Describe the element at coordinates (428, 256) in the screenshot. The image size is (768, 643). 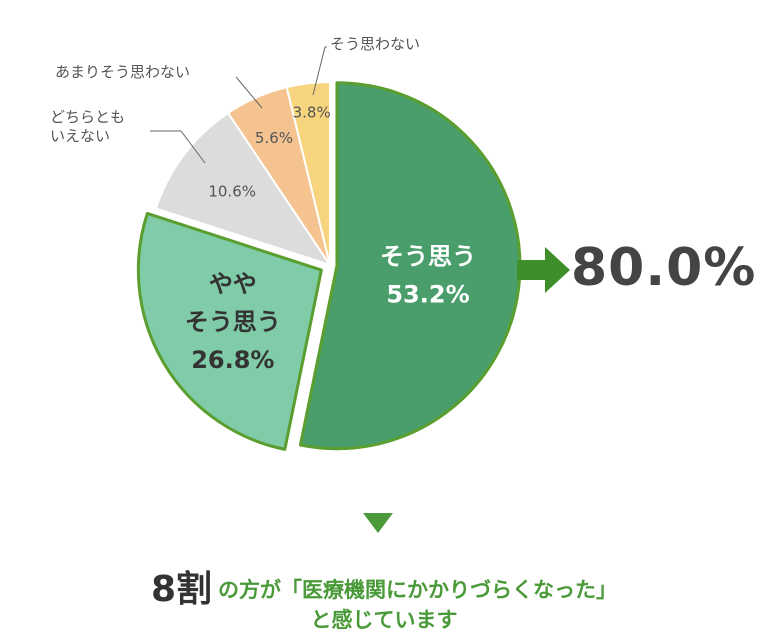
I see `slice-label-agree: そう思う` at that location.